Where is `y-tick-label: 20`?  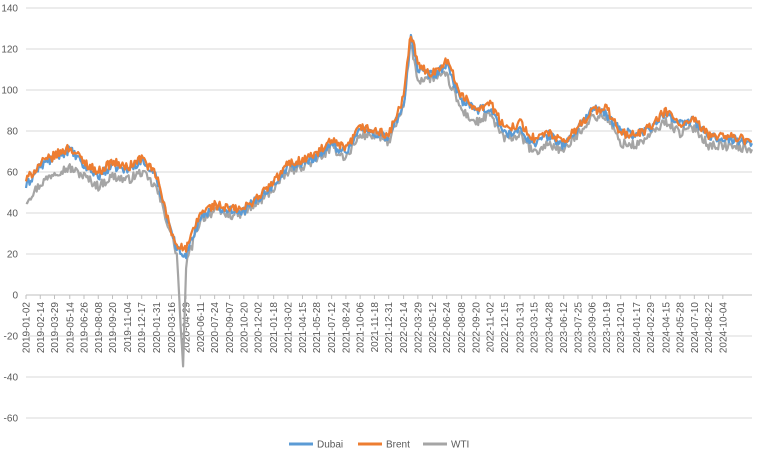
y-tick-label: 20 is located at coordinates (13, 255).